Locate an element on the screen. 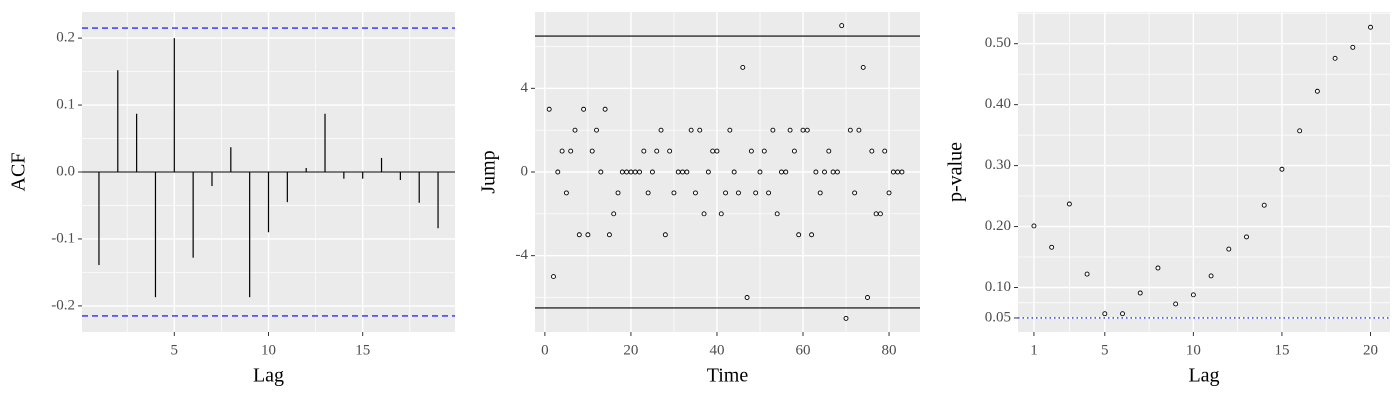  y-tick-label: 0.2 is located at coordinates (65, 38).